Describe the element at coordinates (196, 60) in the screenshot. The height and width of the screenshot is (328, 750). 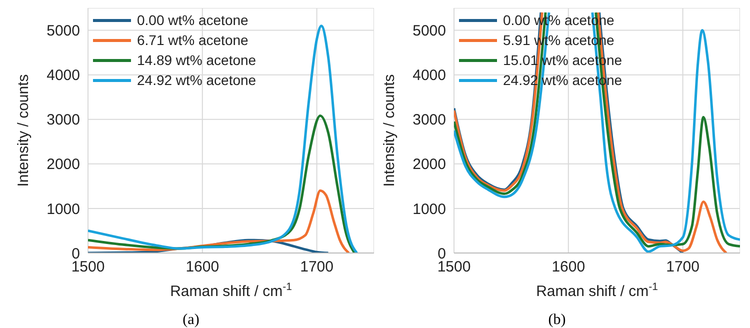
I see `legend-label: 14.89 wt% acetone` at that location.